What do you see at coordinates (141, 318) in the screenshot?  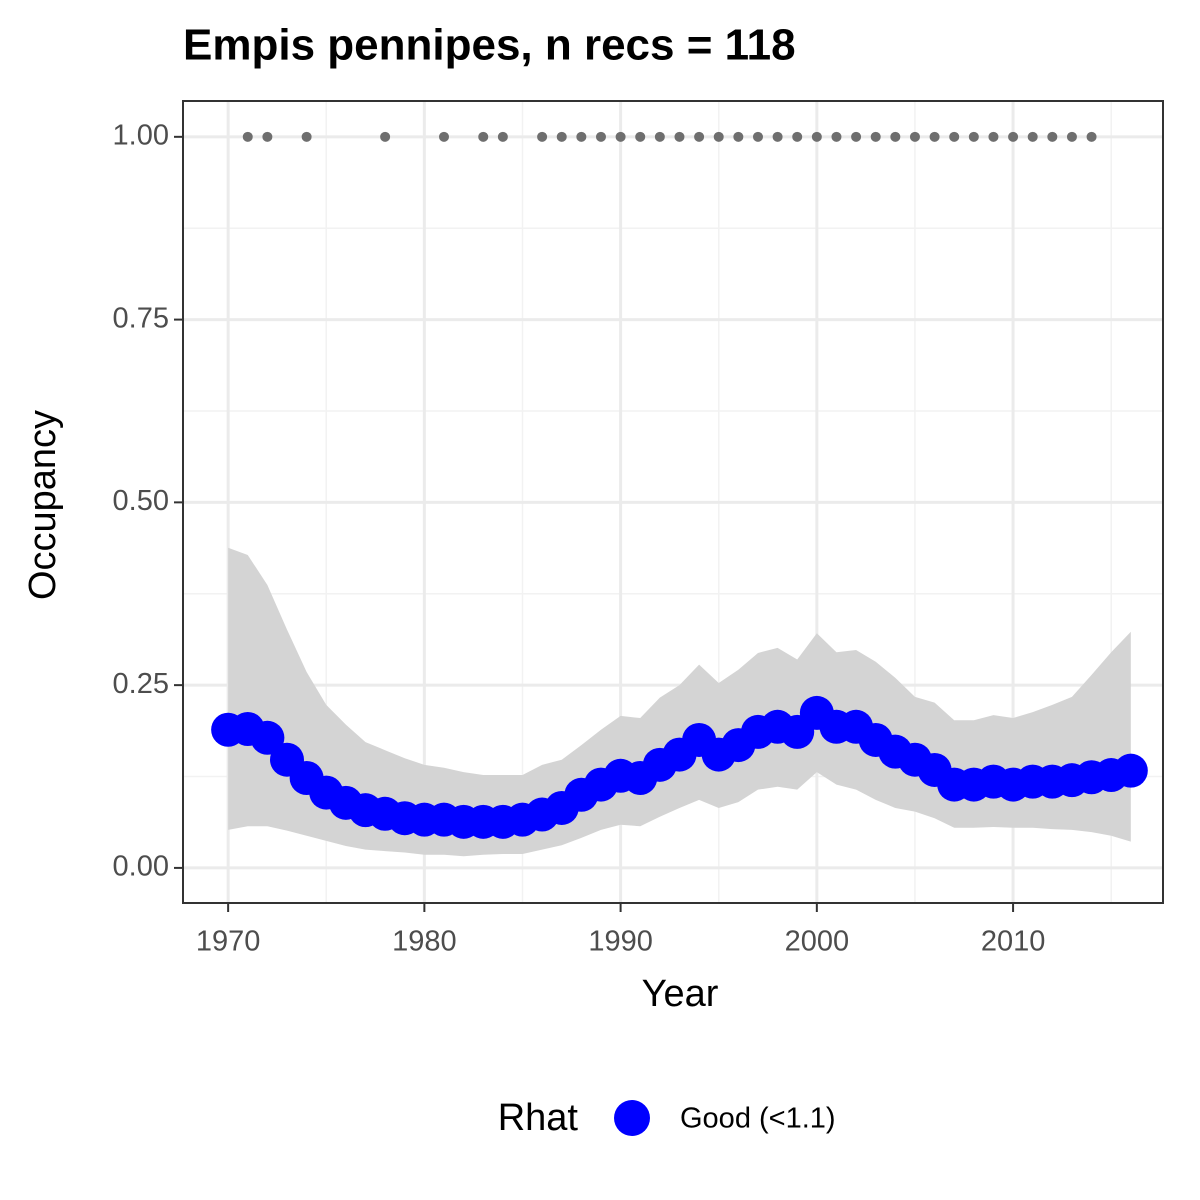 I see `y-tick-label: 0.75` at bounding box center [141, 318].